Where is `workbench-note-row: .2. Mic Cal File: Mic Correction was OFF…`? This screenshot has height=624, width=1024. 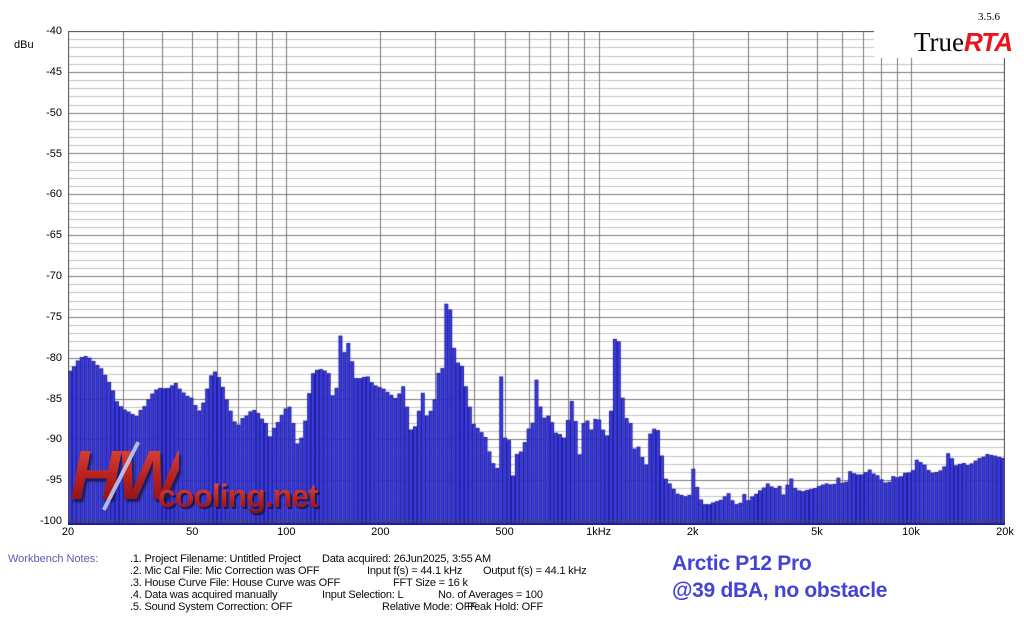
workbench-note-row: .2. Mic Cal File: Mic Correction was OFF… is located at coordinates (340, 571).